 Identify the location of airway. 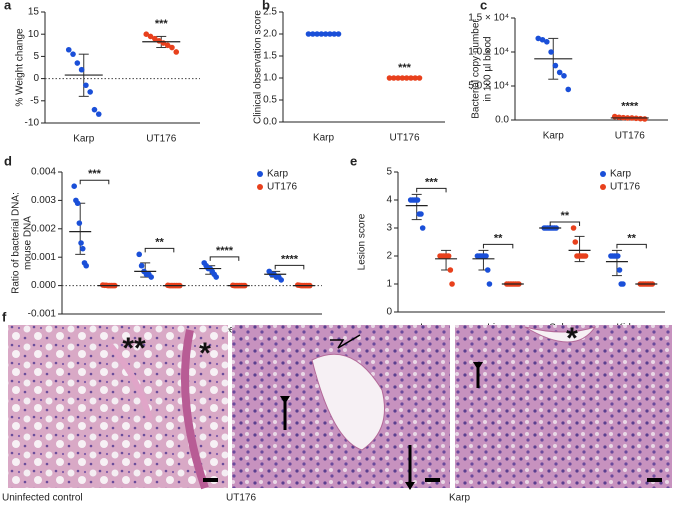
(195, 409).